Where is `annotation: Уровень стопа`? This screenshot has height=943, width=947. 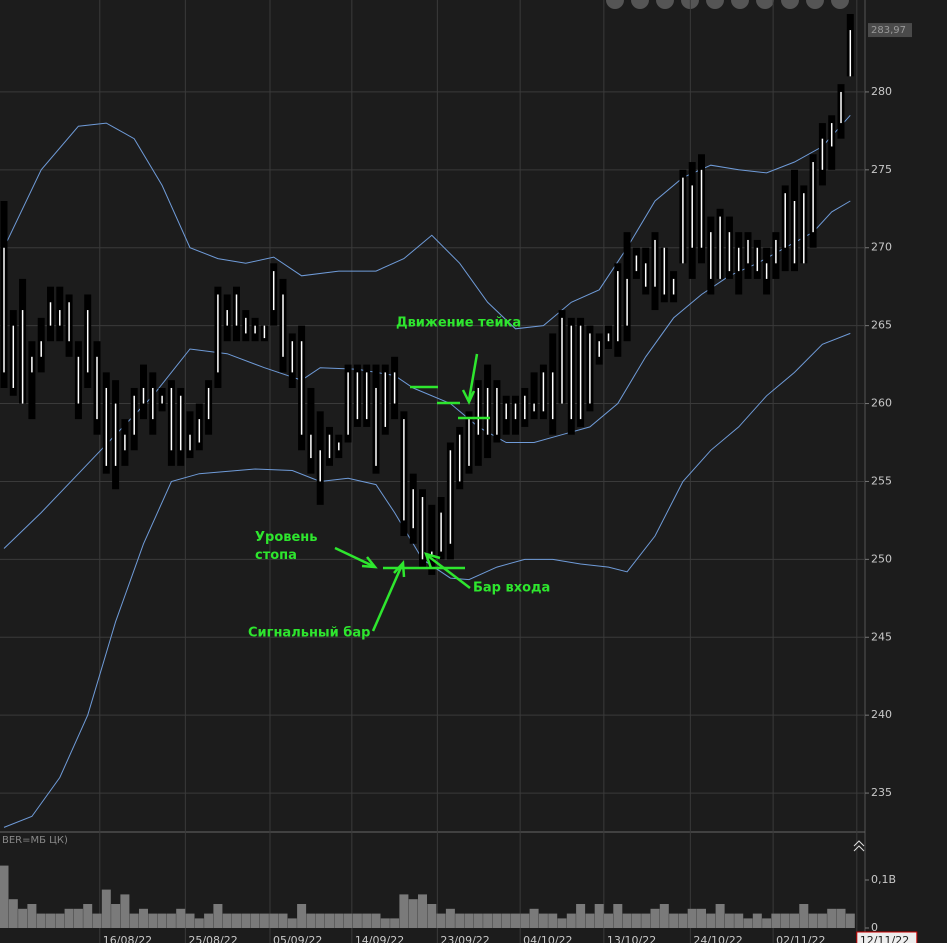 annotation: Уровень стопа is located at coordinates (286, 546).